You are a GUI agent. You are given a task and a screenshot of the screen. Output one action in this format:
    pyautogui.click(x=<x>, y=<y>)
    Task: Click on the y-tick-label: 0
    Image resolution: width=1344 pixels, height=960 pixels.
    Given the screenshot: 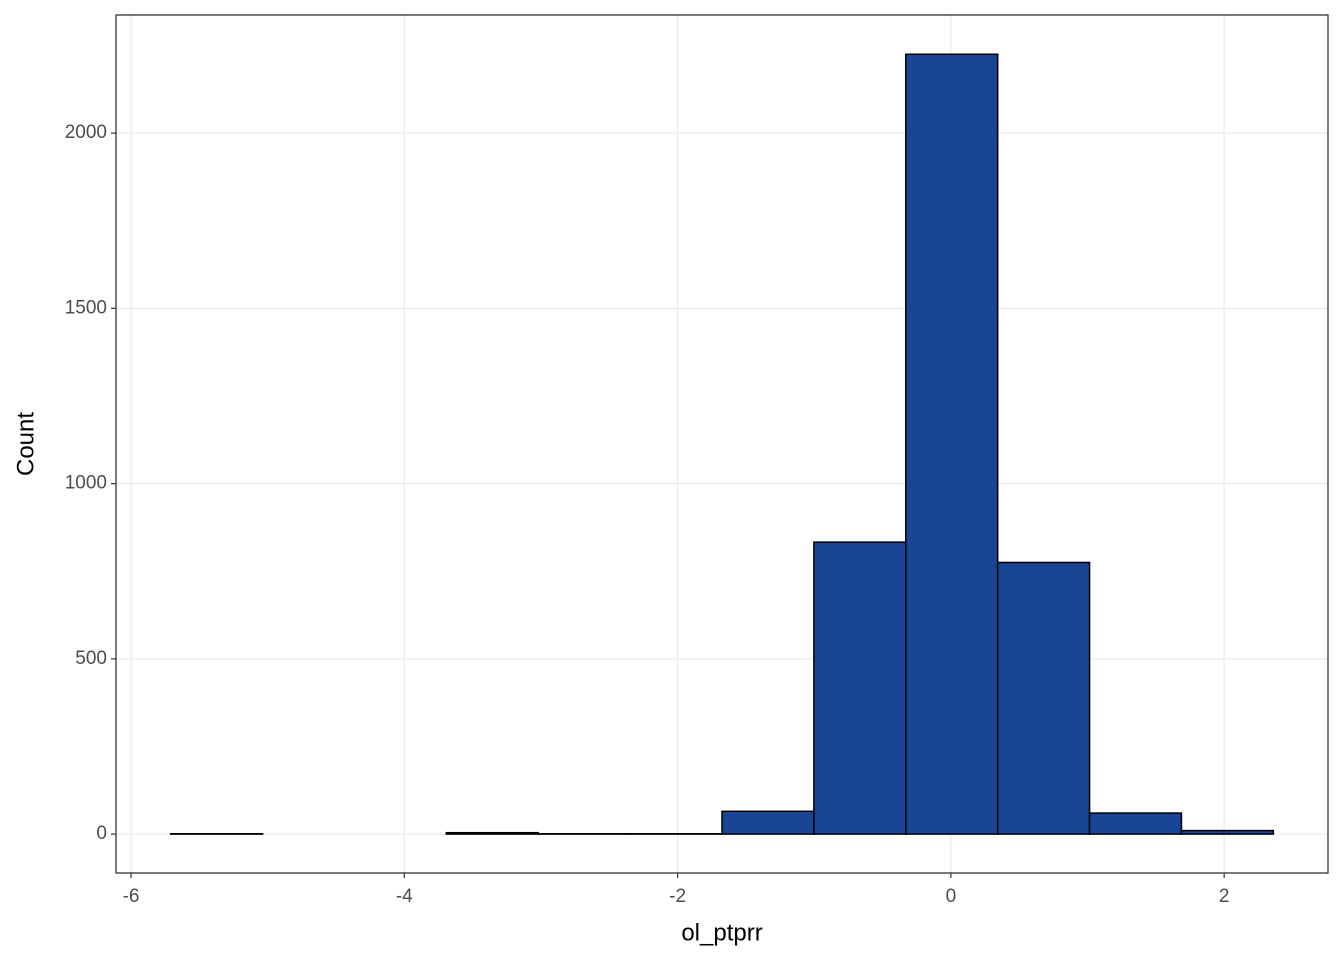 What is the action you would take?
    pyautogui.click(x=101, y=833)
    